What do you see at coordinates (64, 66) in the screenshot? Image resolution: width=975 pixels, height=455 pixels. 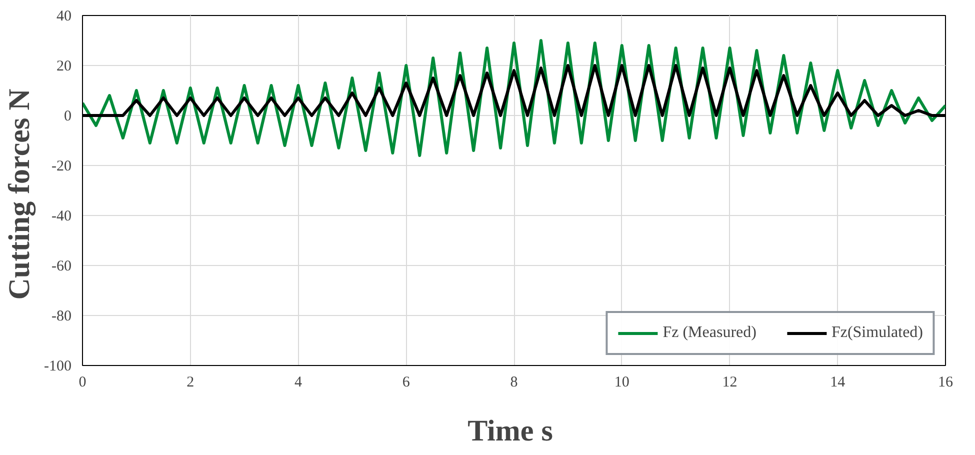 I see `y-tick-label: 20` at bounding box center [64, 66].